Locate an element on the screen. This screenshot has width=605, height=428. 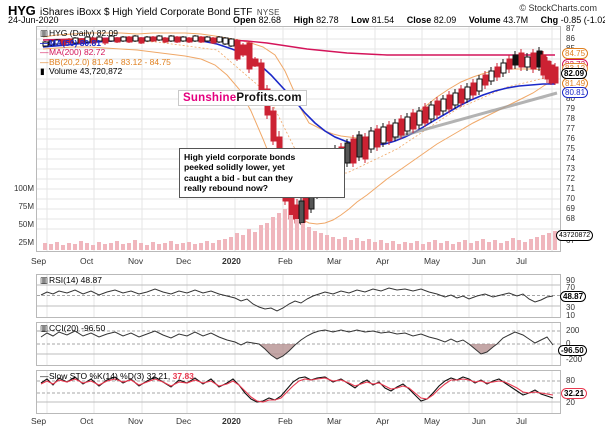
annotation-line-3: caught a bid - but can they is located at coordinates (238, 177).